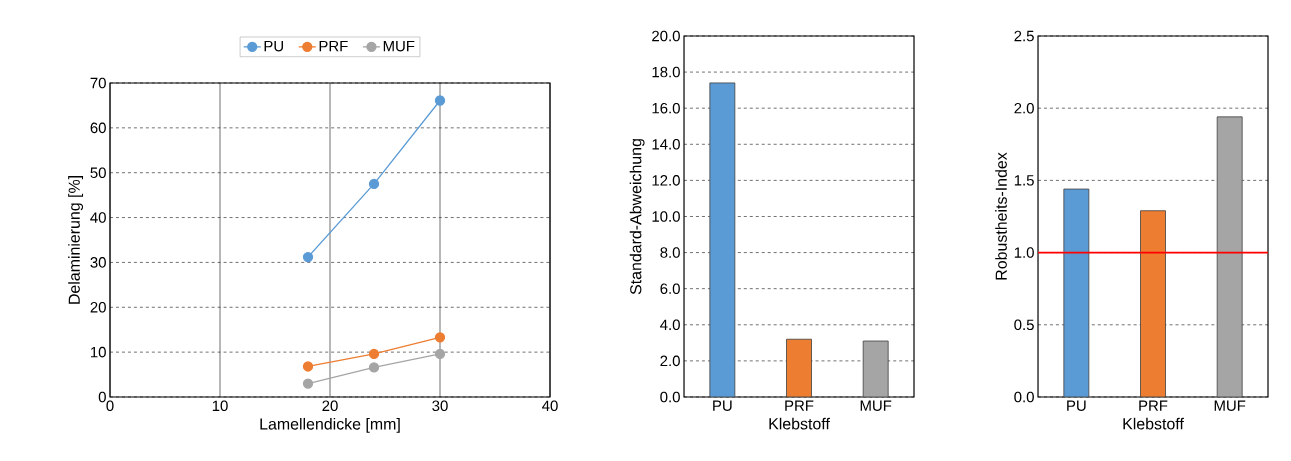  I want to click on y-axis-title: Standard-Abweichung, so click(637, 217).